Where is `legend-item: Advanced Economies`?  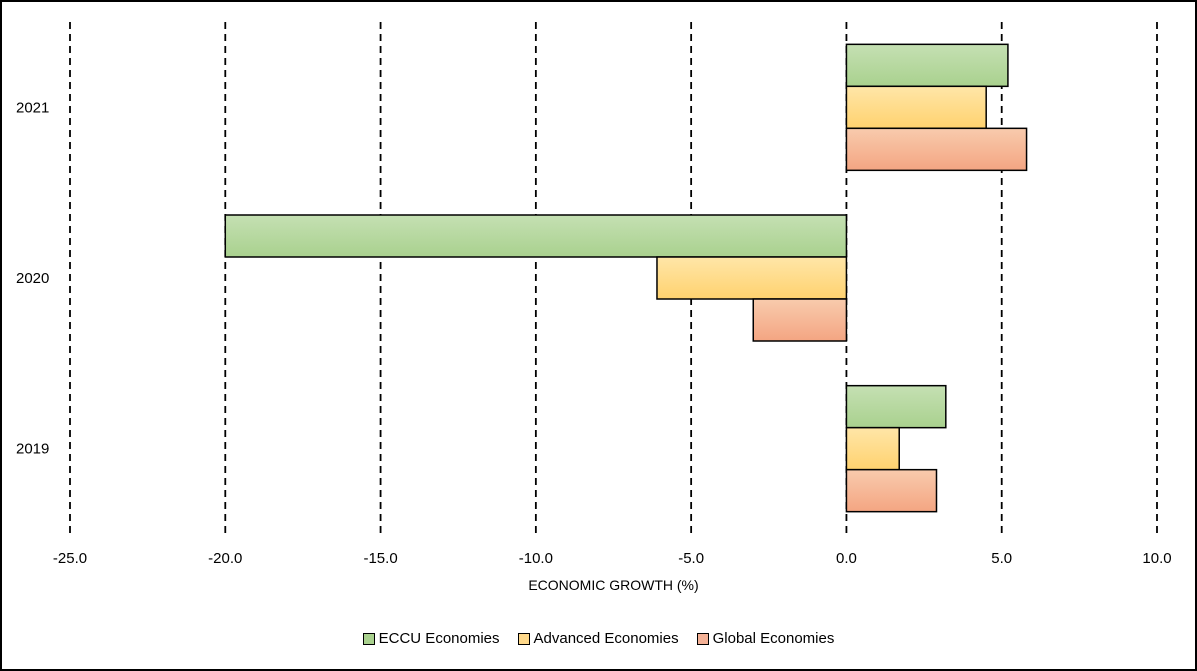 legend-item: Advanced Economies is located at coordinates (598, 638).